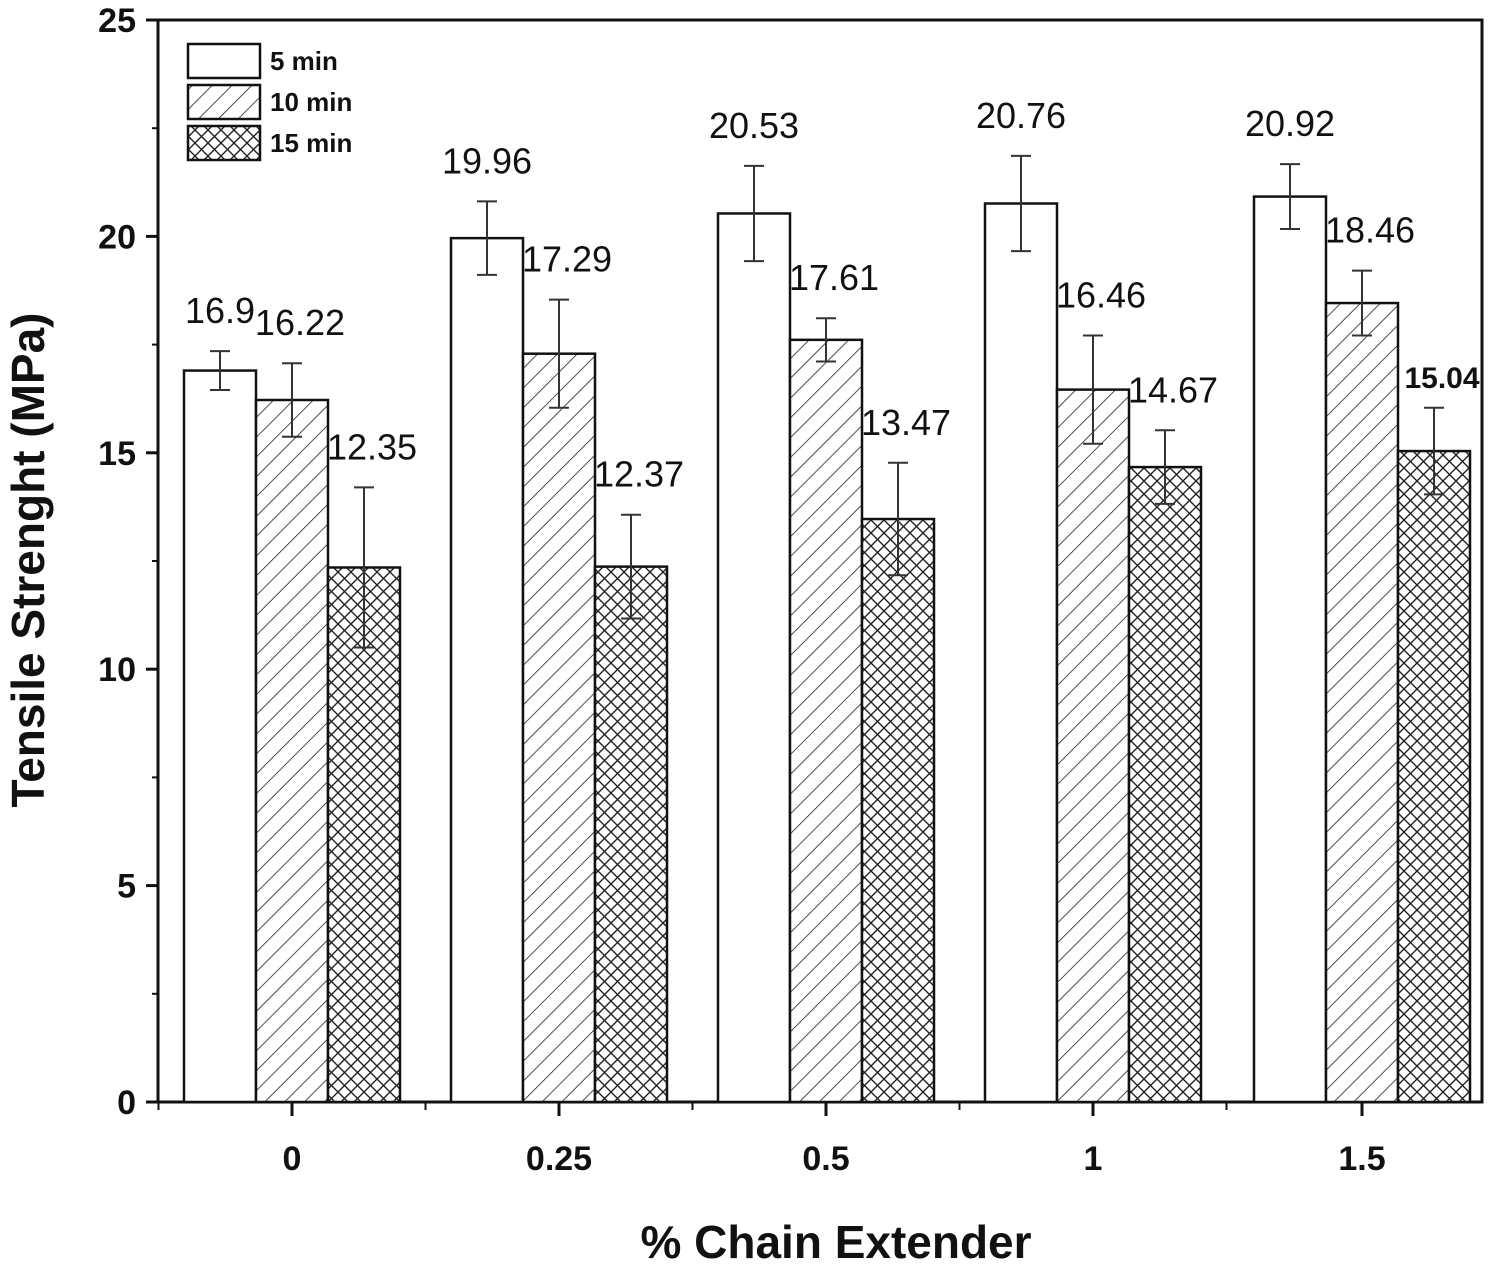 This screenshot has width=1500, height=1264. What do you see at coordinates (898, 810) in the screenshot?
I see `bar-15-min-0.5` at bounding box center [898, 810].